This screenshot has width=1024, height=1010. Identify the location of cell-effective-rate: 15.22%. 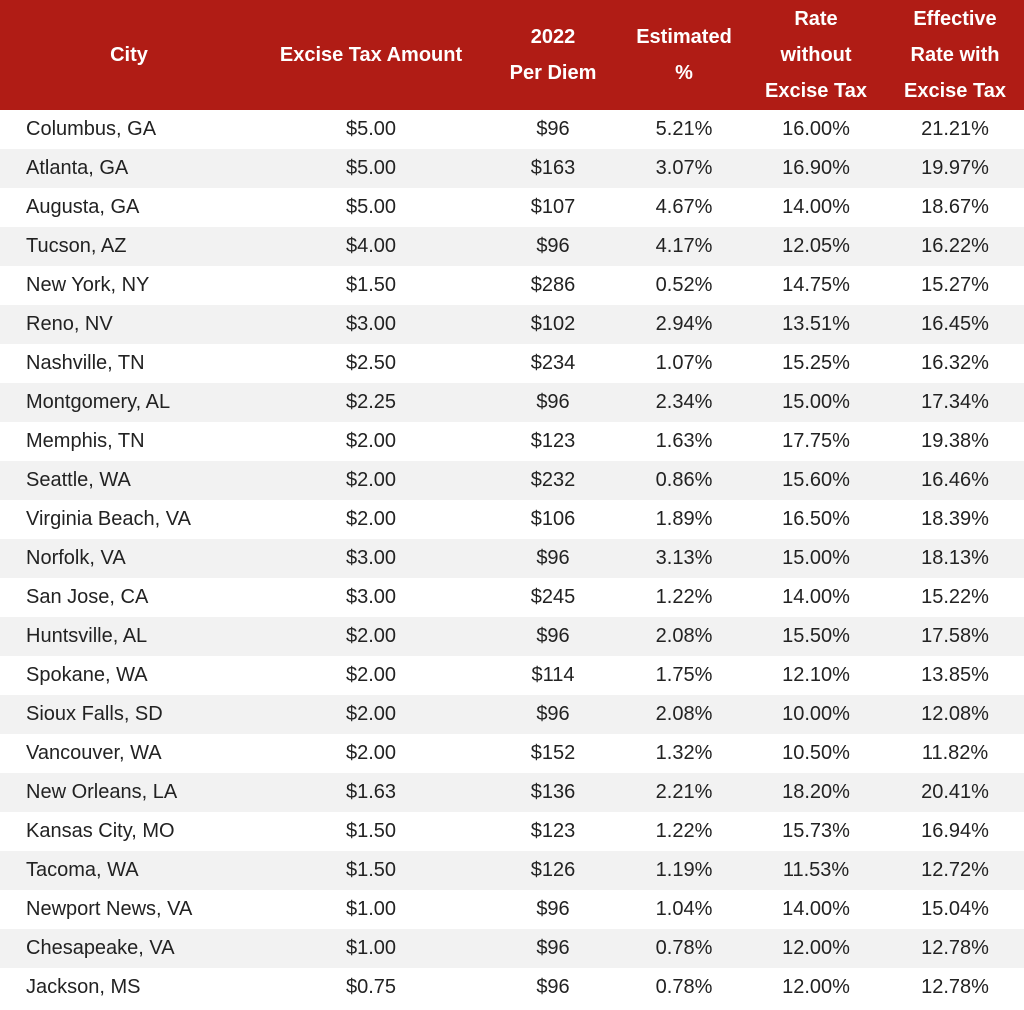
(955, 597).